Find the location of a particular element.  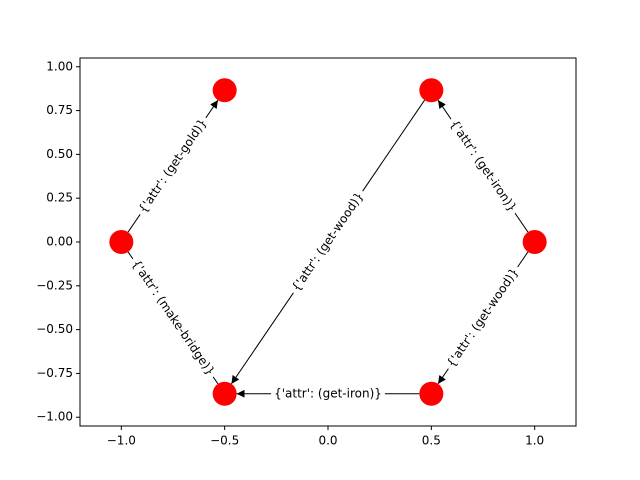

y-tick-label: 0.00 is located at coordinates (59, 242).